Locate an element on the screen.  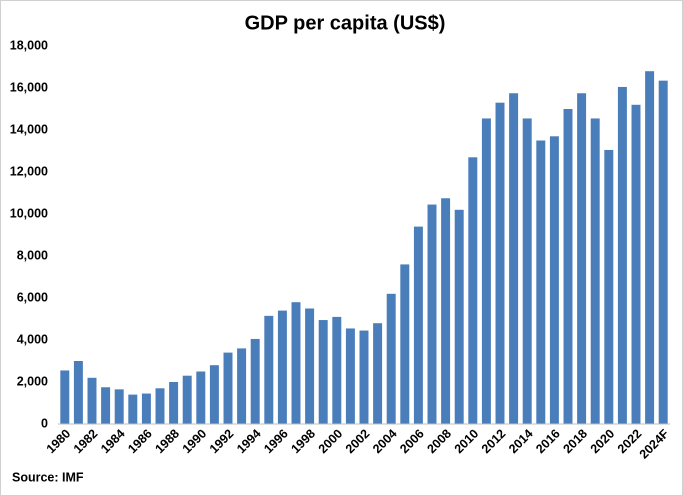
source-note: Source: IMF is located at coordinates (48, 477).